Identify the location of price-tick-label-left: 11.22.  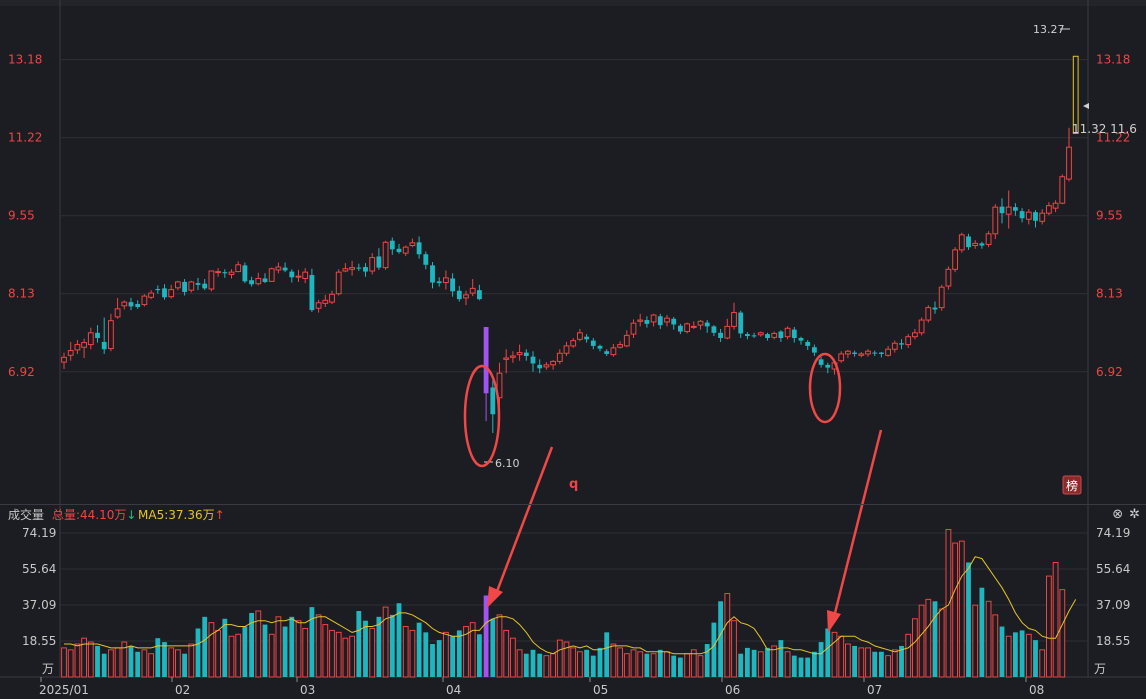
(25, 138).